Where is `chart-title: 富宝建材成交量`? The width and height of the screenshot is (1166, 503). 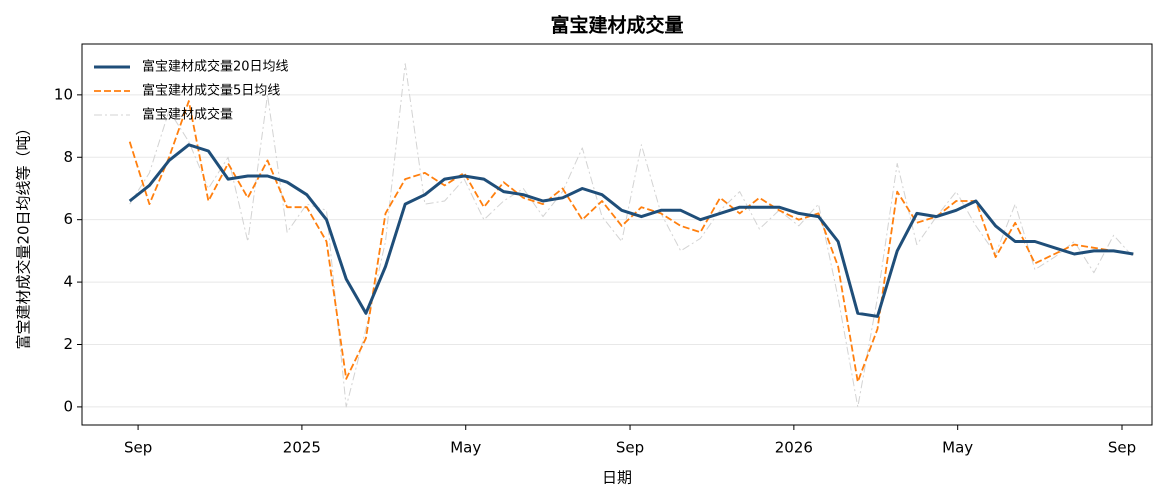
chart-title: 富宝建材成交量 is located at coordinates (616, 25).